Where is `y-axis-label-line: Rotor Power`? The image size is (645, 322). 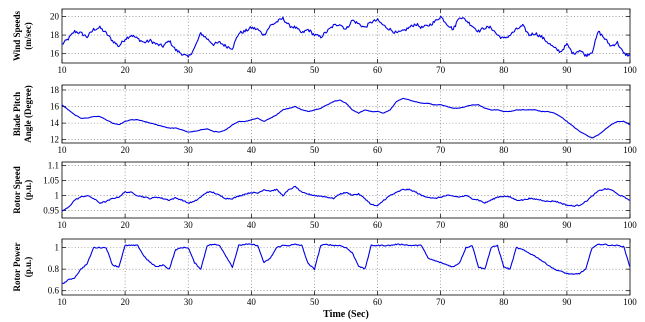 y-axis-label-line: Rotor Power is located at coordinates (17, 266).